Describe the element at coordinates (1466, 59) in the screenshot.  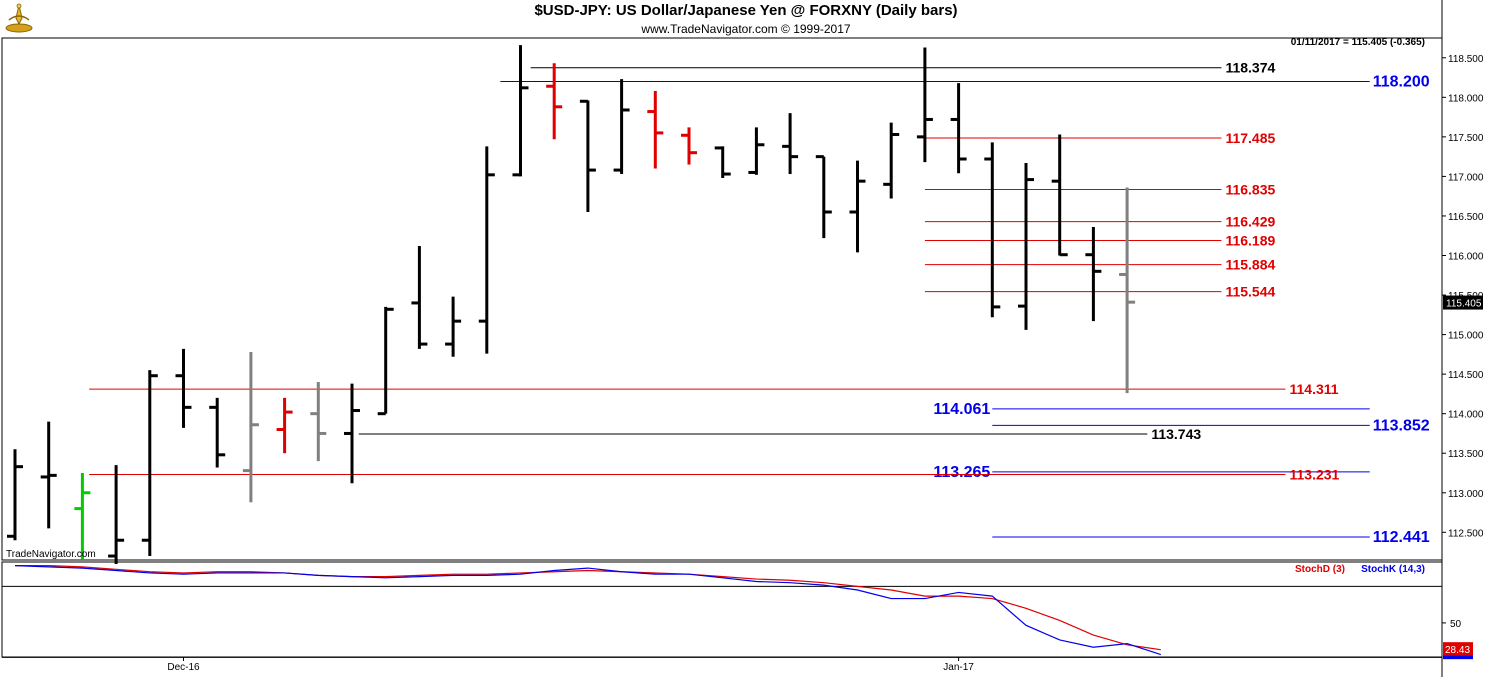
I see `y-tick-label: 118.500` at that location.